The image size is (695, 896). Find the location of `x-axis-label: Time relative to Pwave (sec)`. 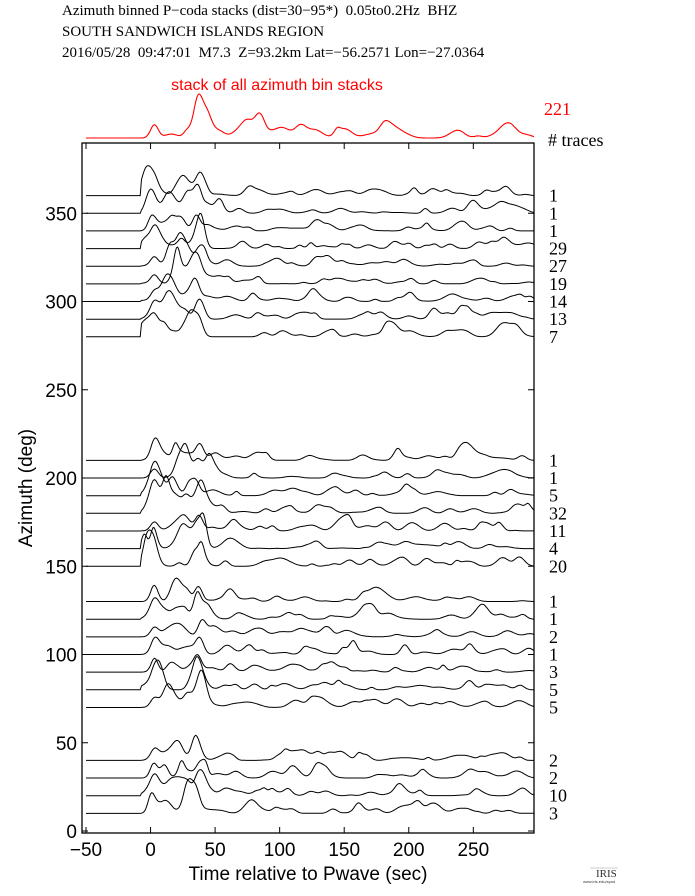

x-axis-label: Time relative to Pwave (sec) is located at coordinates (308, 874).